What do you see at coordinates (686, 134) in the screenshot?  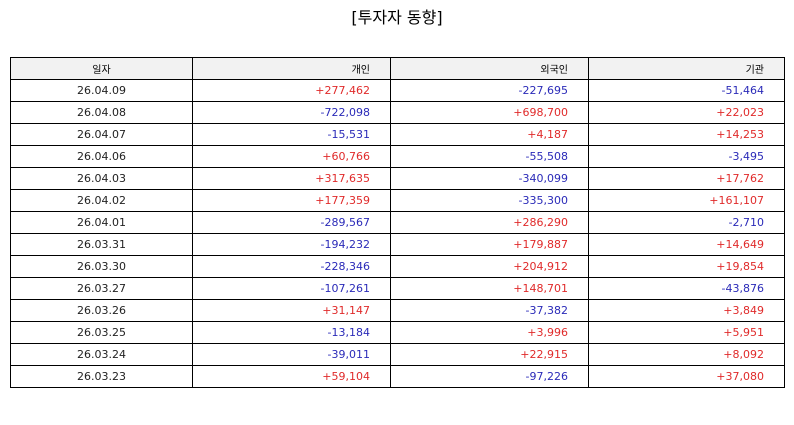 I see `cell-institution: +14,253` at bounding box center [686, 134].